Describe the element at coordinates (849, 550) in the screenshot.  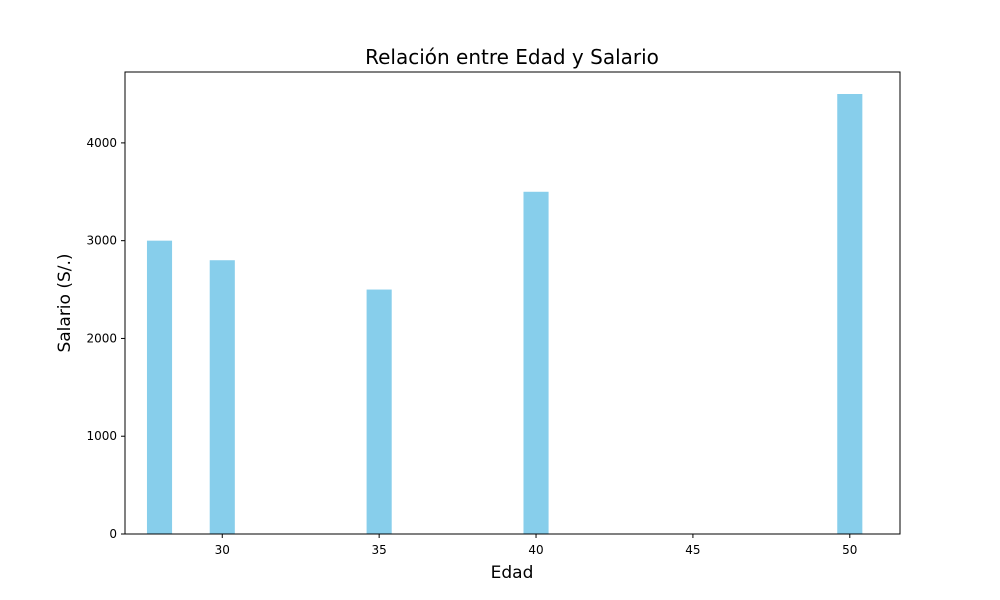
I see `x-tick-label: 50` at that location.